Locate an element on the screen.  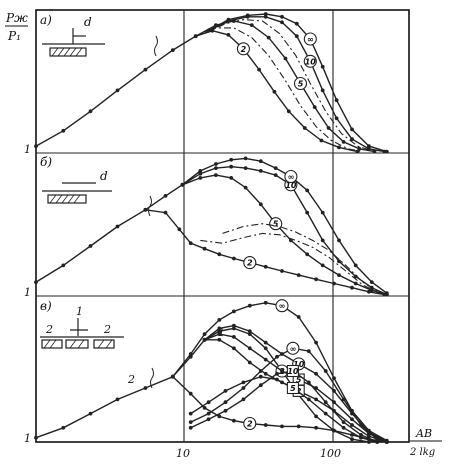
panel-1-series-1-line is located at coordinates (266, 235).